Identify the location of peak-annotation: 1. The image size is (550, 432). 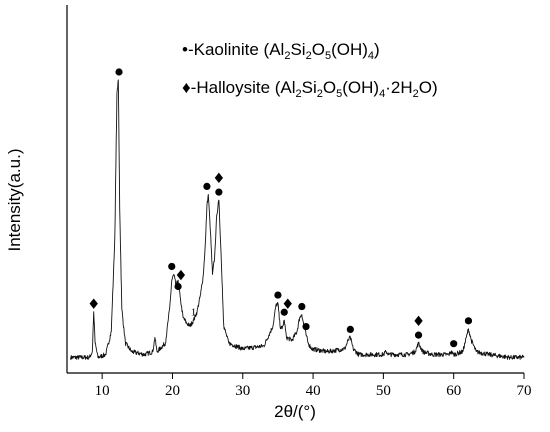
(194, 312).